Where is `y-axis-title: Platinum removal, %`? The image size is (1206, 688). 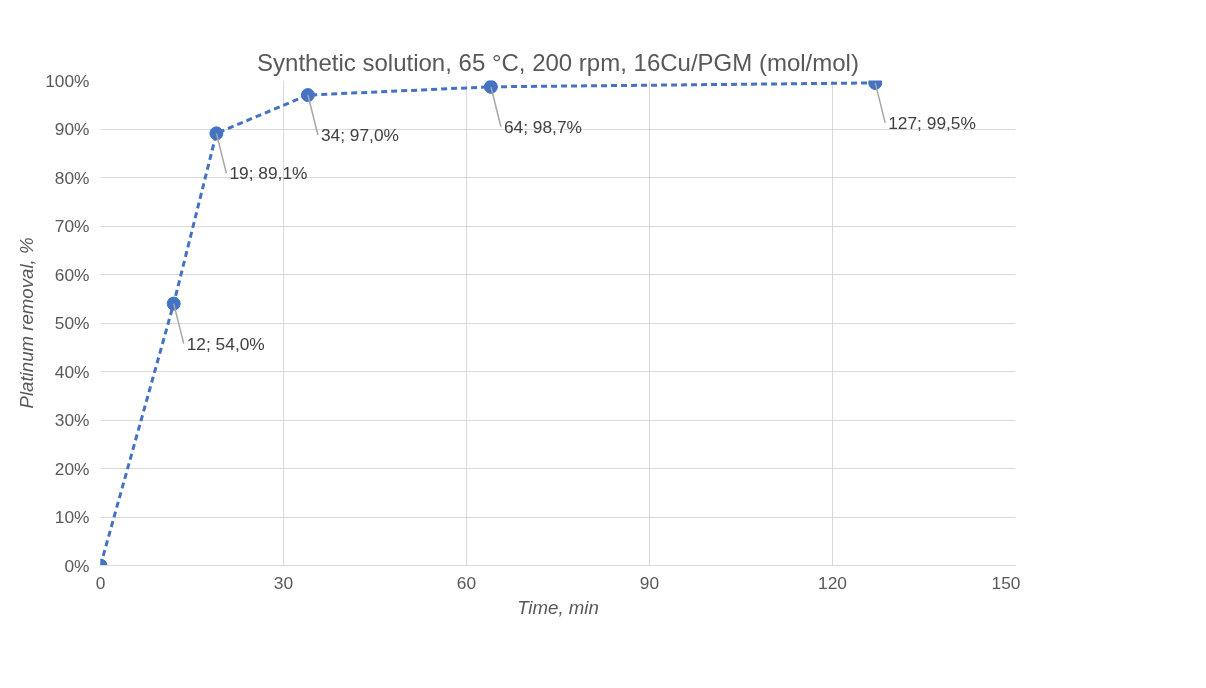
y-axis-title: Platinum removal, % is located at coordinates (27, 323).